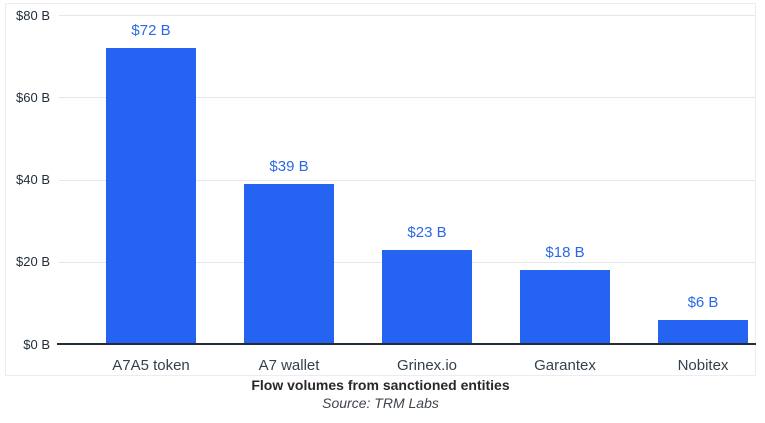 This screenshot has height=423, width=765. Describe the element at coordinates (289, 365) in the screenshot. I see `x-axis-category-label: A7 wallet` at that location.